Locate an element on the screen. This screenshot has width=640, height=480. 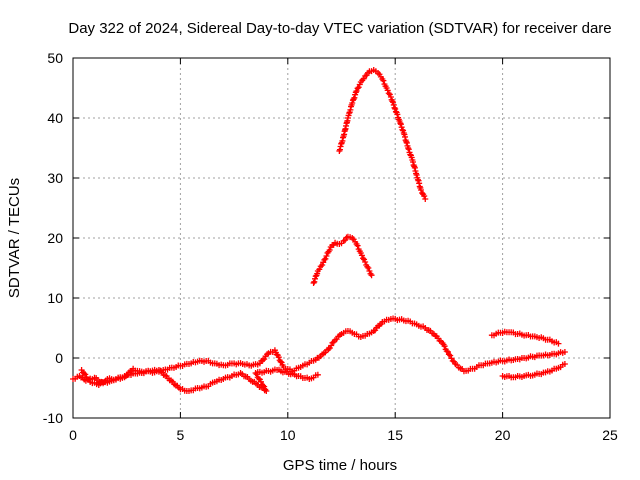
x-tick-label: 15 is located at coordinates (395, 435).